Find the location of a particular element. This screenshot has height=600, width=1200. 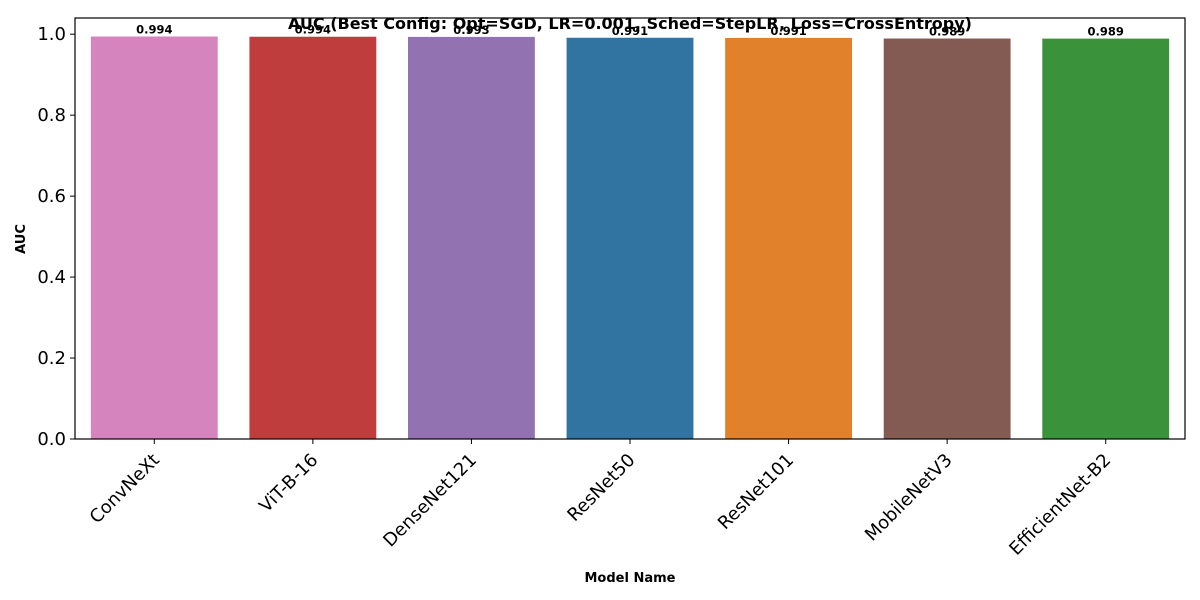

bar-resnet101 is located at coordinates (788, 238).